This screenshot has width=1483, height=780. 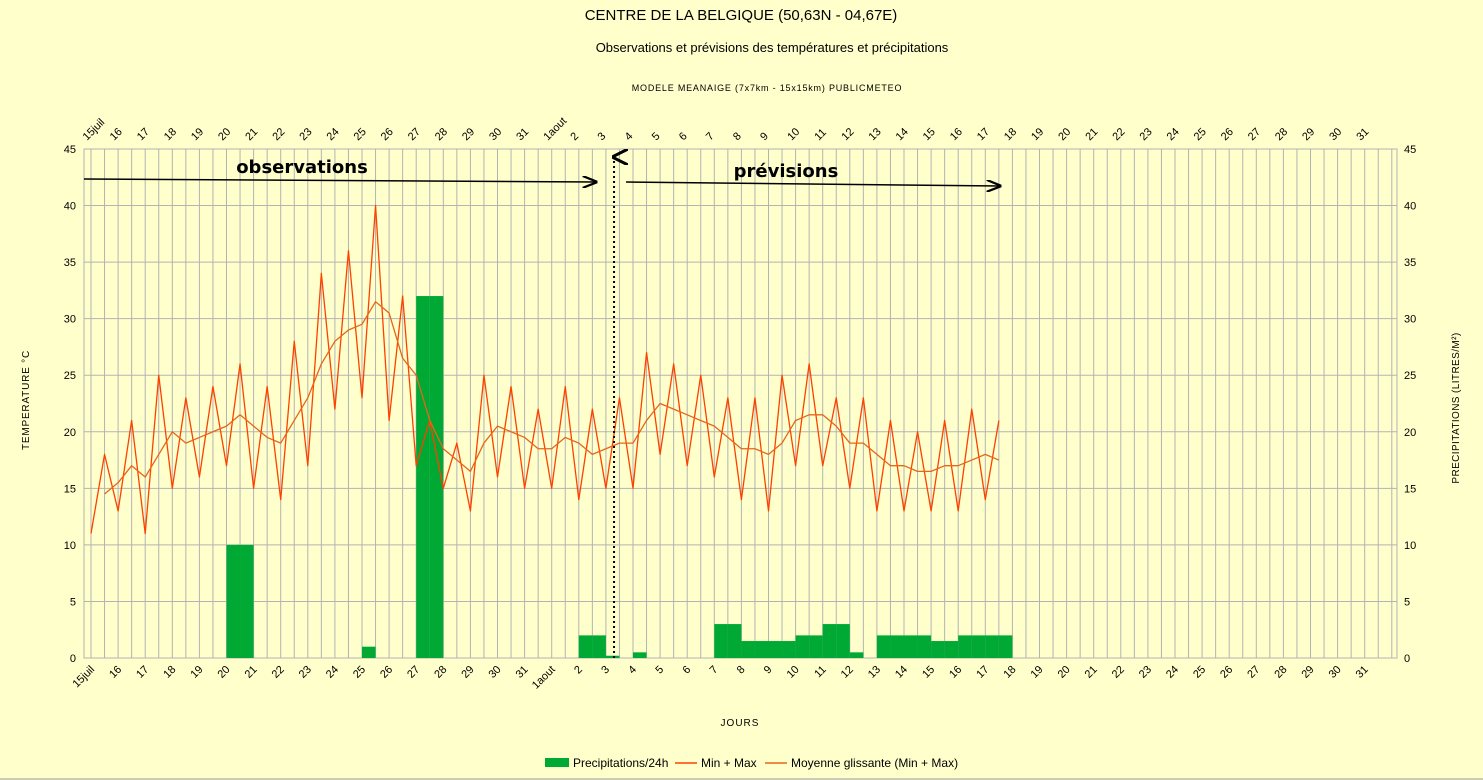 I want to click on x-tick-label-top: 3, so click(x=602, y=136).